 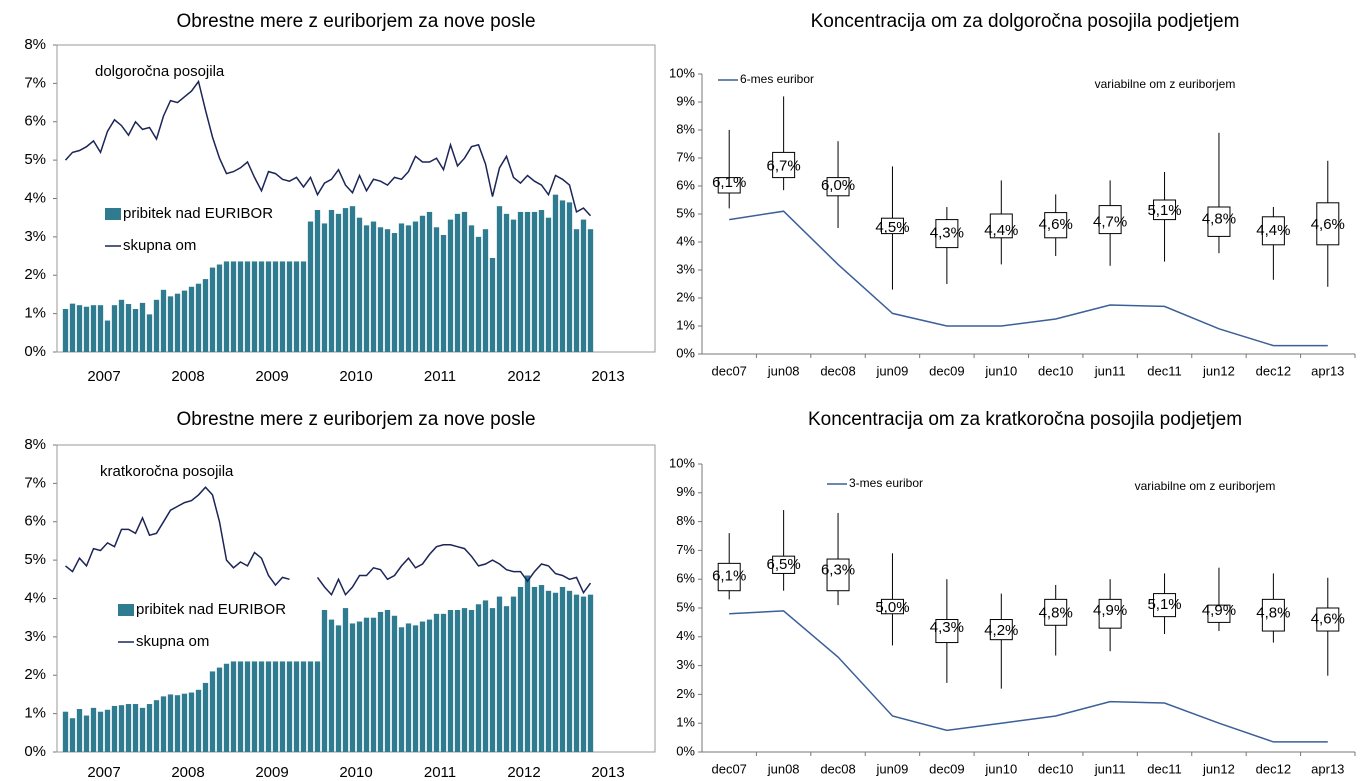 What do you see at coordinates (728, 768) in the screenshot?
I see `x-tick-label: dec07` at bounding box center [728, 768].